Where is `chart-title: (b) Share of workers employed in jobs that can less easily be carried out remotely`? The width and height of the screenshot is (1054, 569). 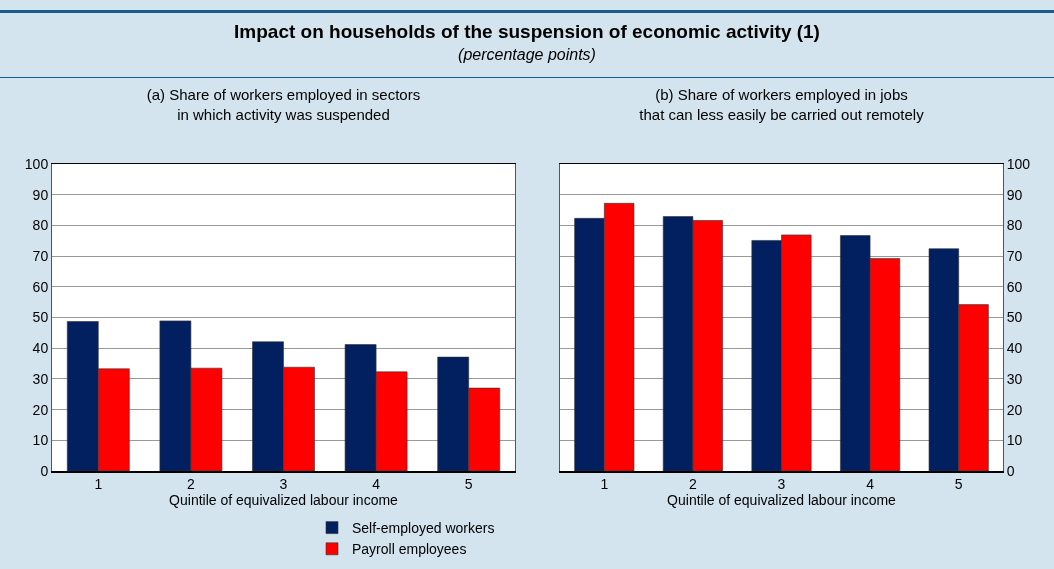
chart-title: (b) Share of workers employed in jobs that can less easily be carried out remotely is located at coordinates (782, 104).